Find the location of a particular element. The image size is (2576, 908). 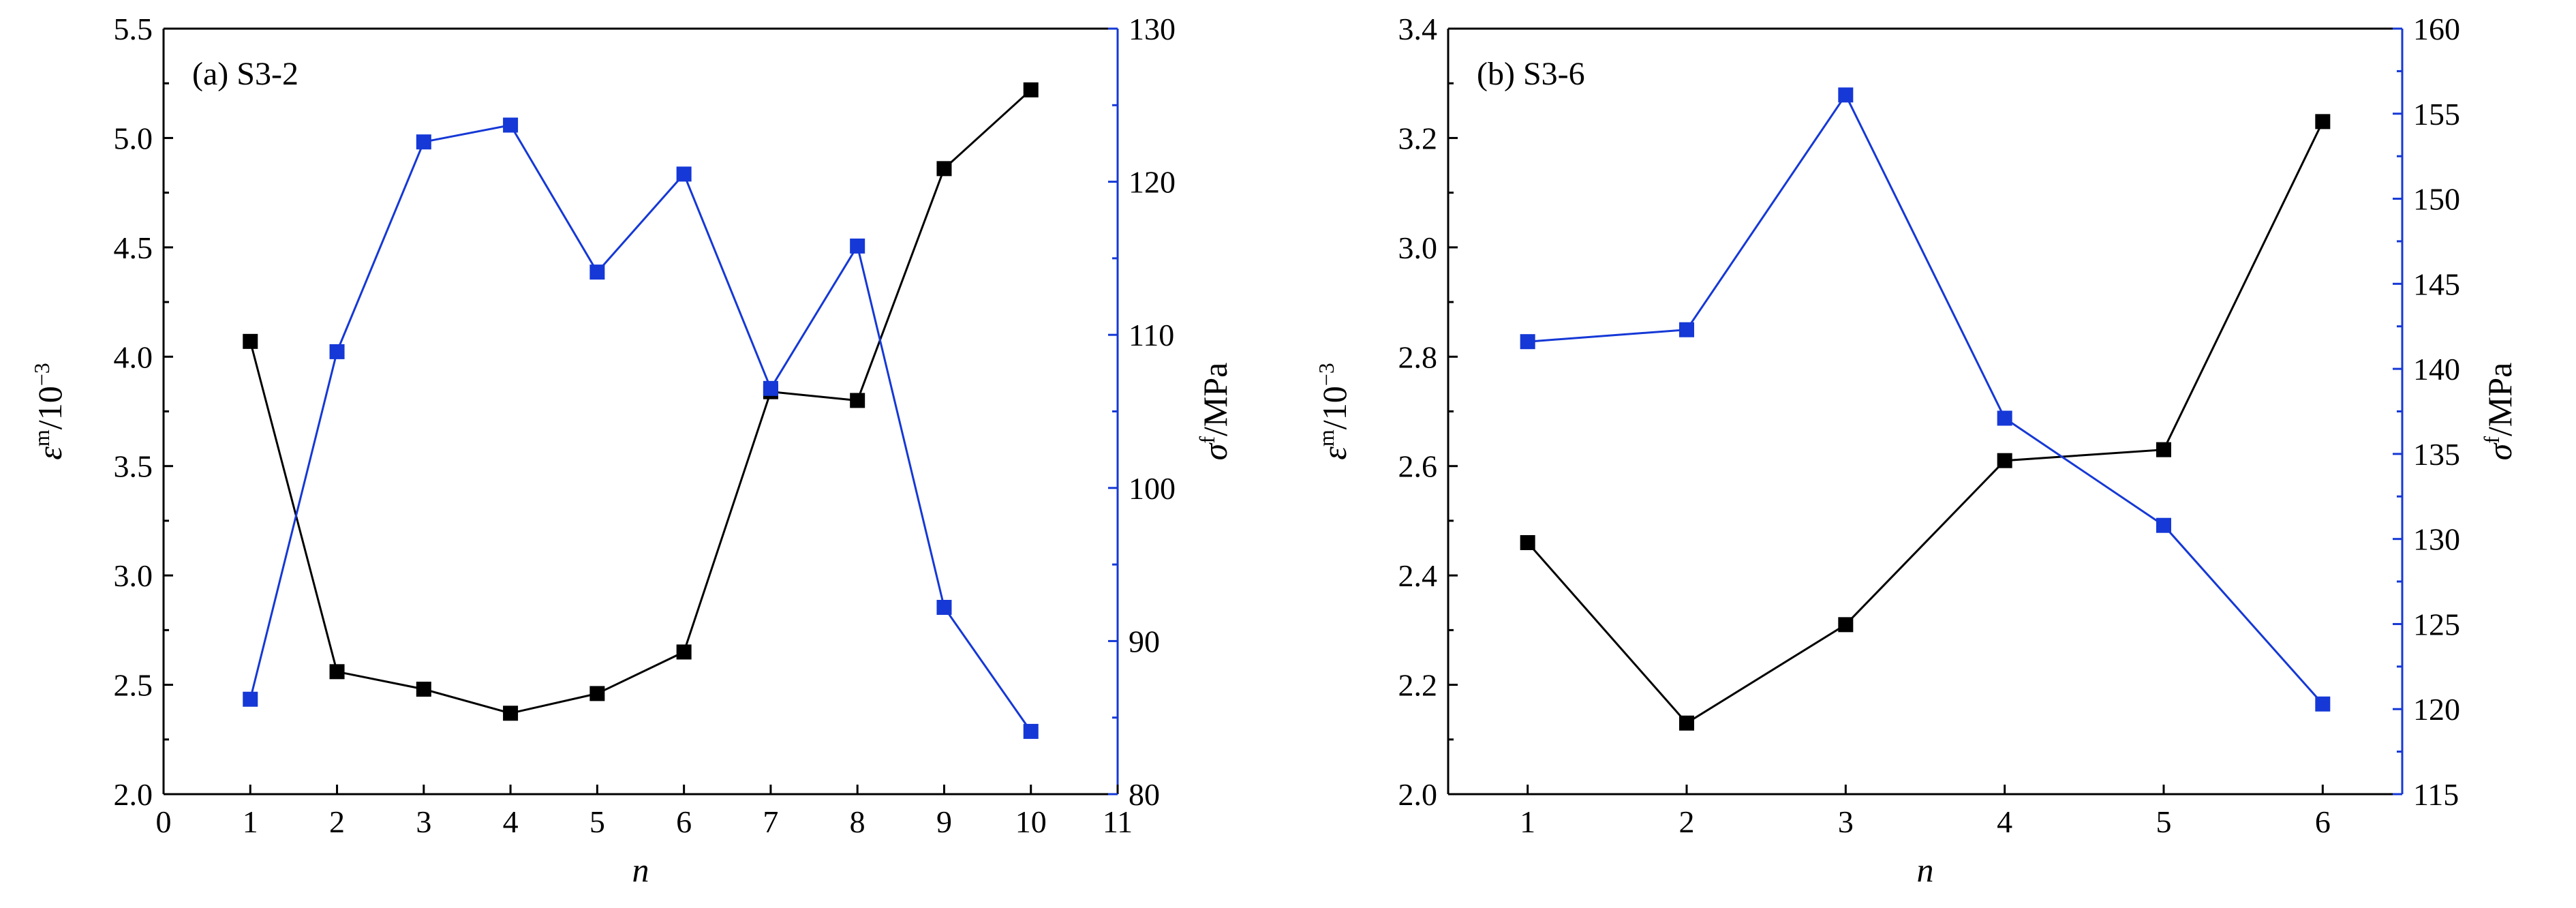

y-left-tick-label: 5.0 is located at coordinates (133, 138).